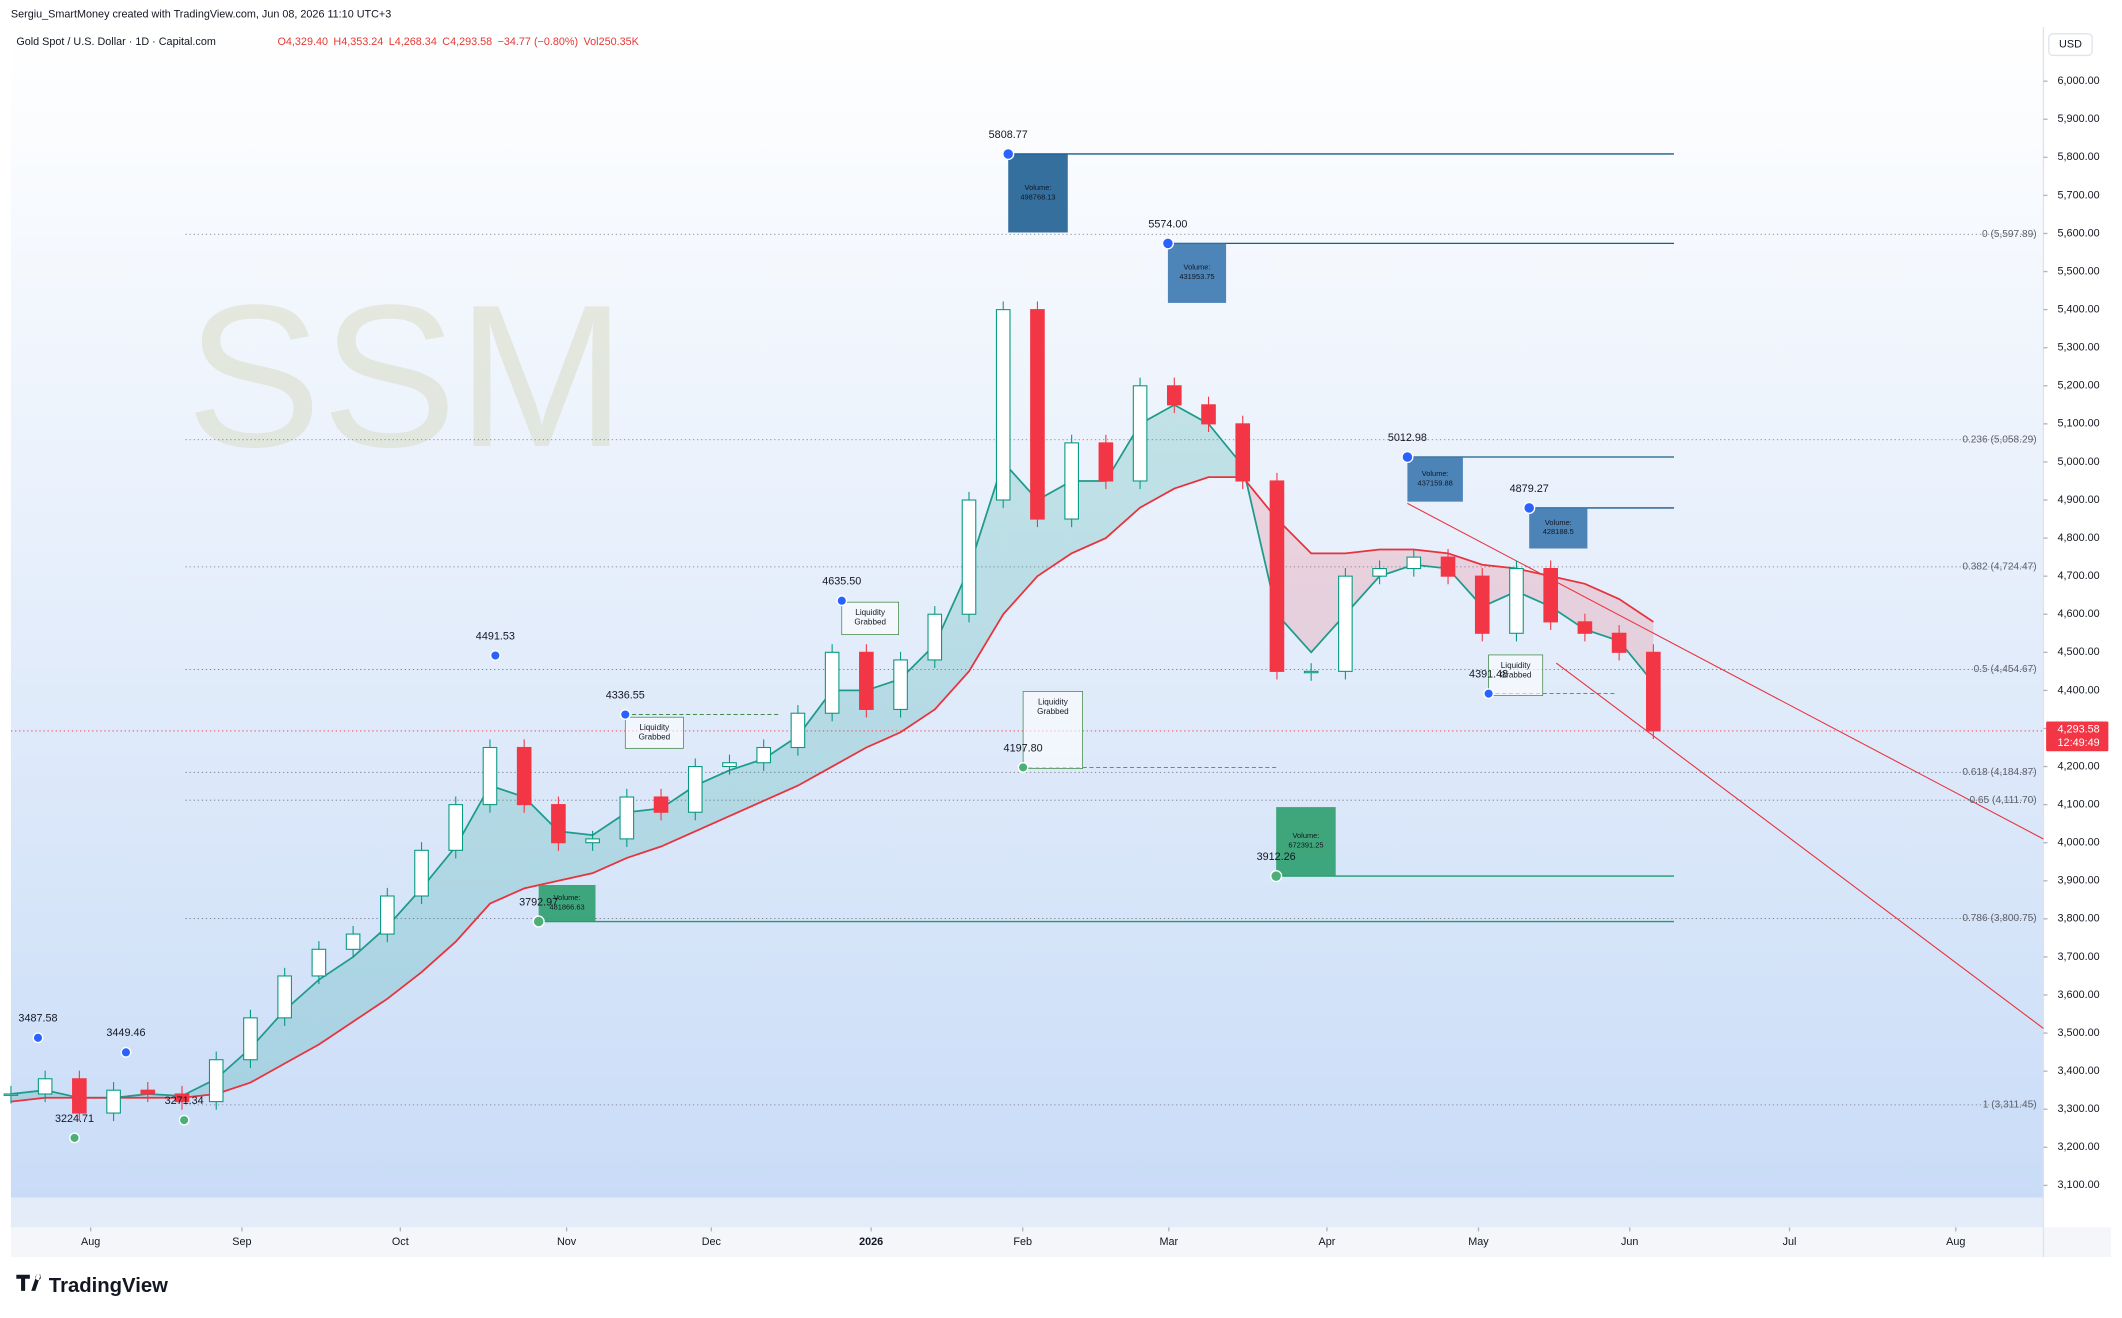 The height and width of the screenshot is (1318, 2122). Describe the element at coordinates (612, 42) in the screenshot. I see `ohlc-value: Vol250.35K` at that location.